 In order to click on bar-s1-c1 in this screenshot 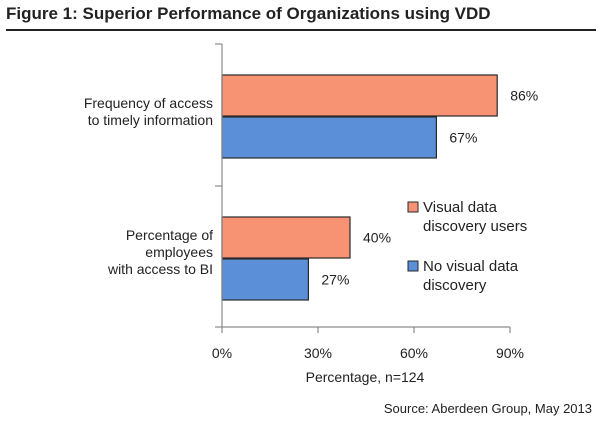, I will do `click(265, 279)`.